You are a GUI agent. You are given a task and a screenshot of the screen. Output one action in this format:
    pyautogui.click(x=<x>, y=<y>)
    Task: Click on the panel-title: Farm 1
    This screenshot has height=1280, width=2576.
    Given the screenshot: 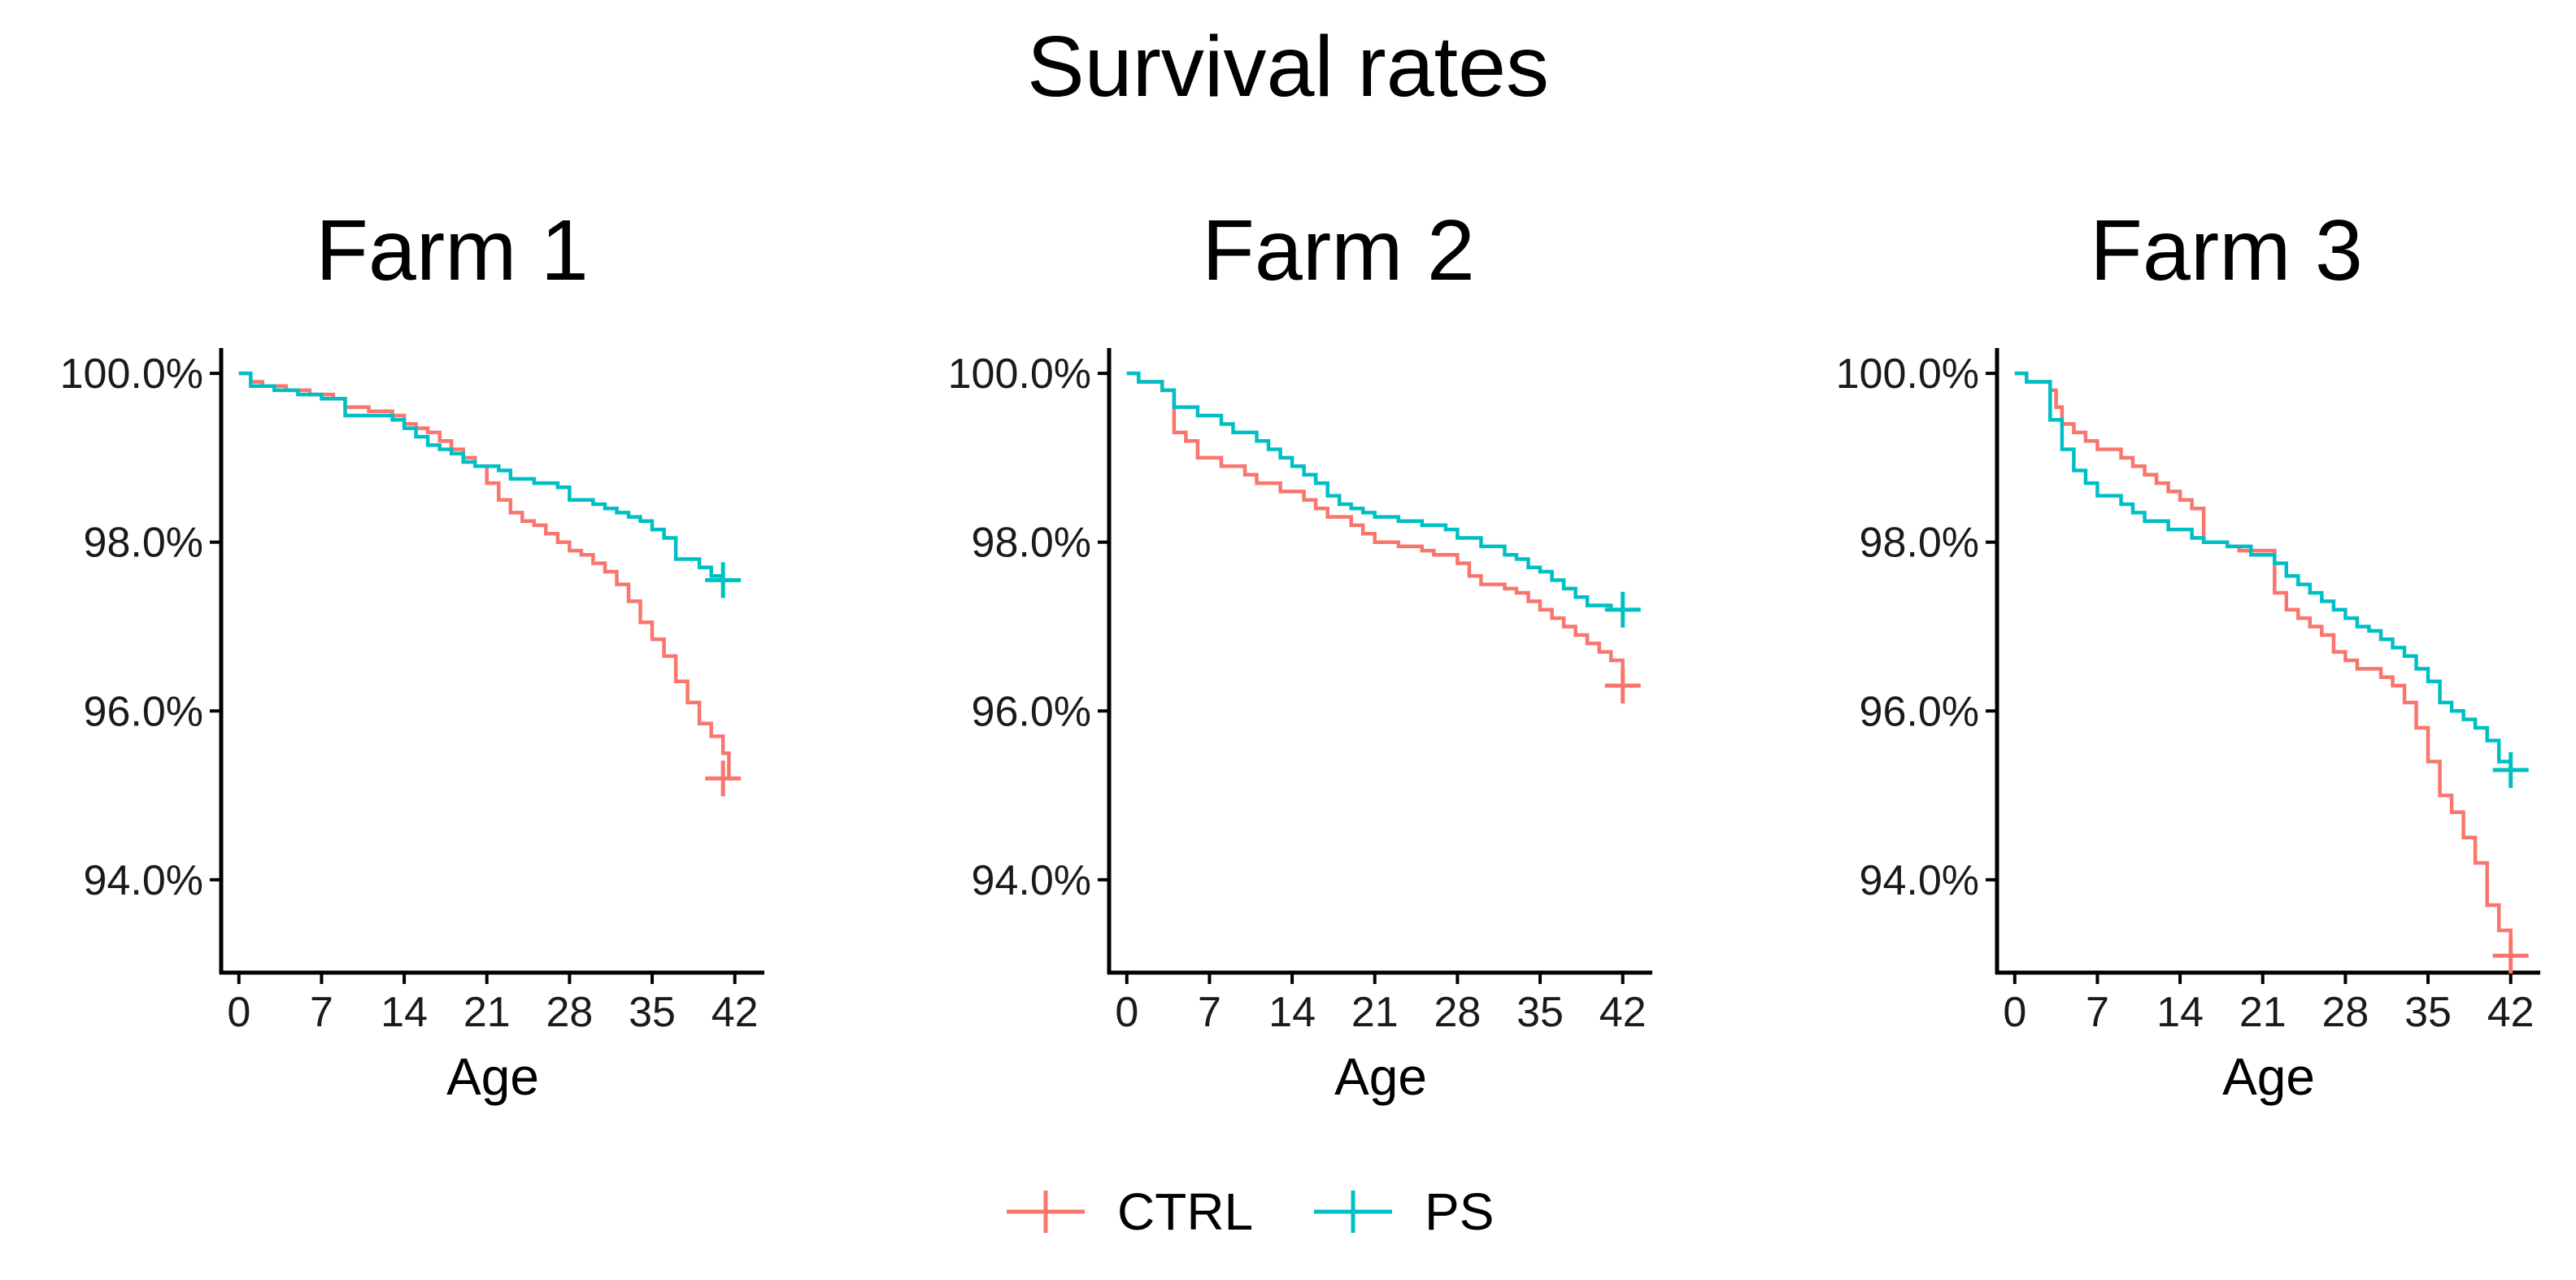 What is the action you would take?
    pyautogui.click(x=452, y=250)
    